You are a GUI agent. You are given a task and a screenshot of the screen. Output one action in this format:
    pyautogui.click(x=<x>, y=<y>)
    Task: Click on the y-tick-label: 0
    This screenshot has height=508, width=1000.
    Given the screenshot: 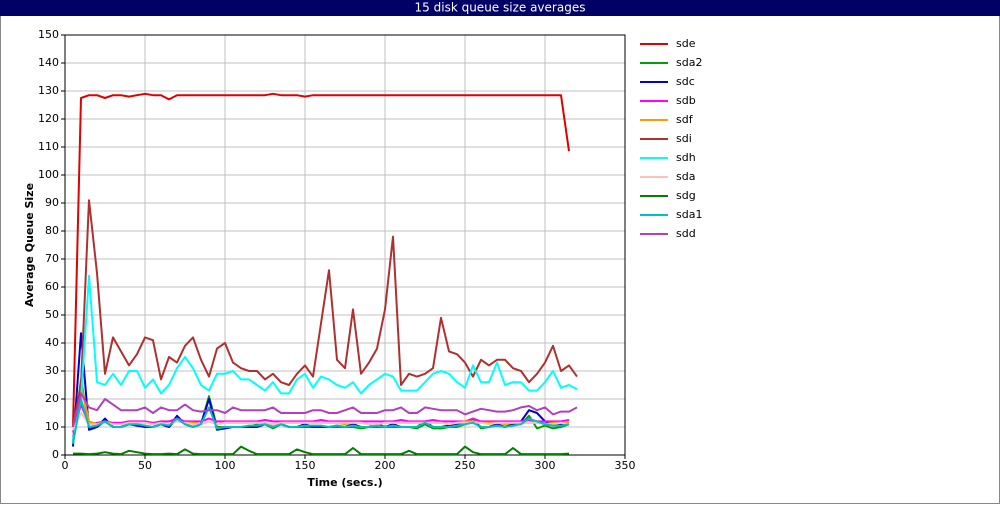 What is the action you would take?
    pyautogui.click(x=55, y=454)
    